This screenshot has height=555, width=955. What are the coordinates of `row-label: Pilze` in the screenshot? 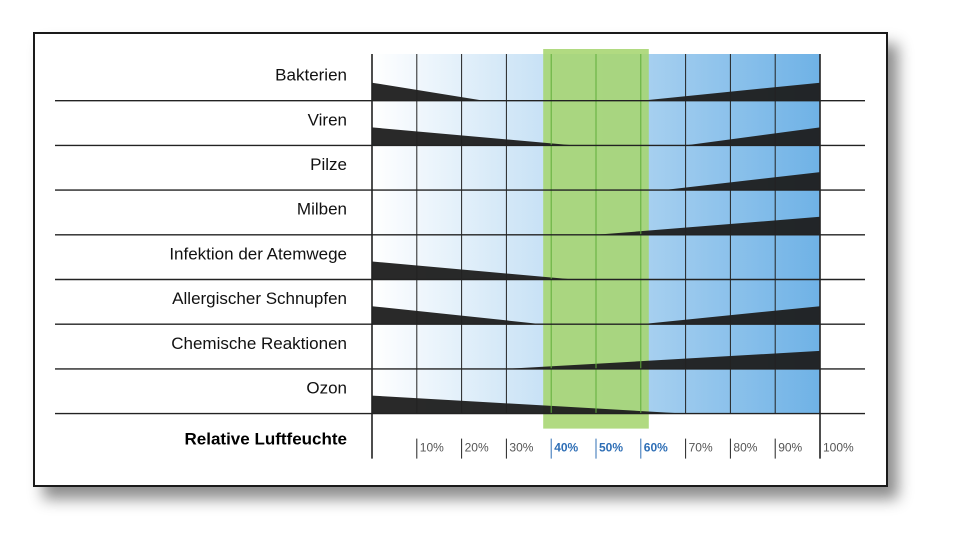 It's located at (328, 164).